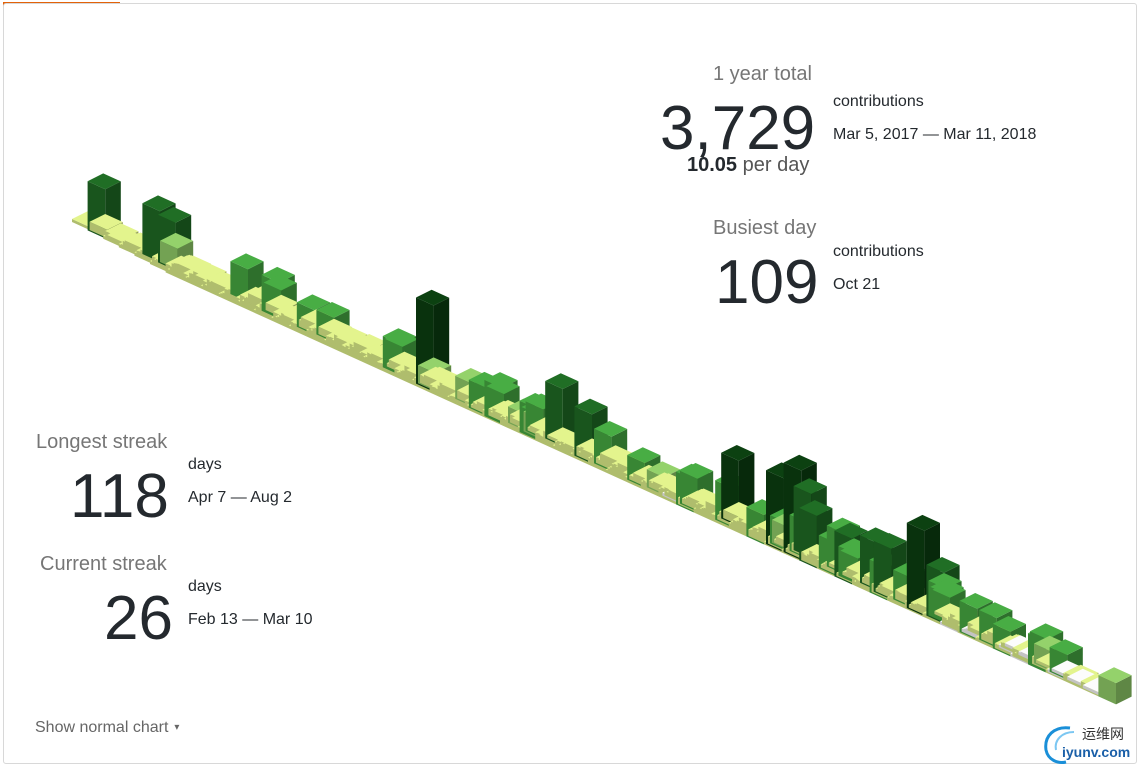  I want to click on current-streak-label-text: Current streak, so click(103, 564).